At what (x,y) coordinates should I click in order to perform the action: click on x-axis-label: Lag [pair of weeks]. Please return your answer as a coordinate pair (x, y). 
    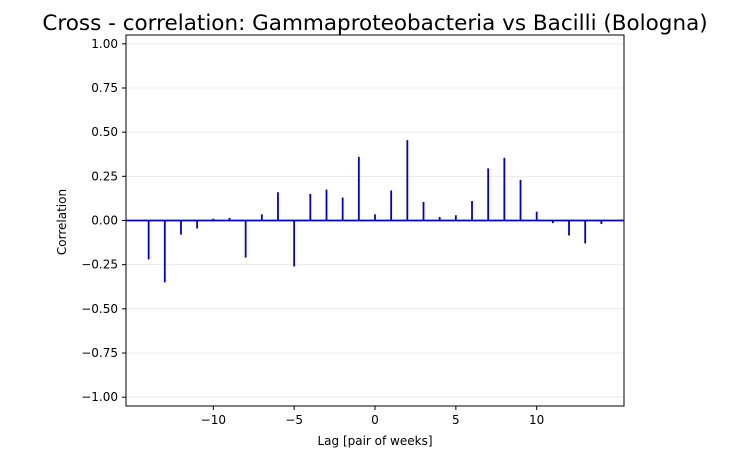
    Looking at the image, I should click on (374, 441).